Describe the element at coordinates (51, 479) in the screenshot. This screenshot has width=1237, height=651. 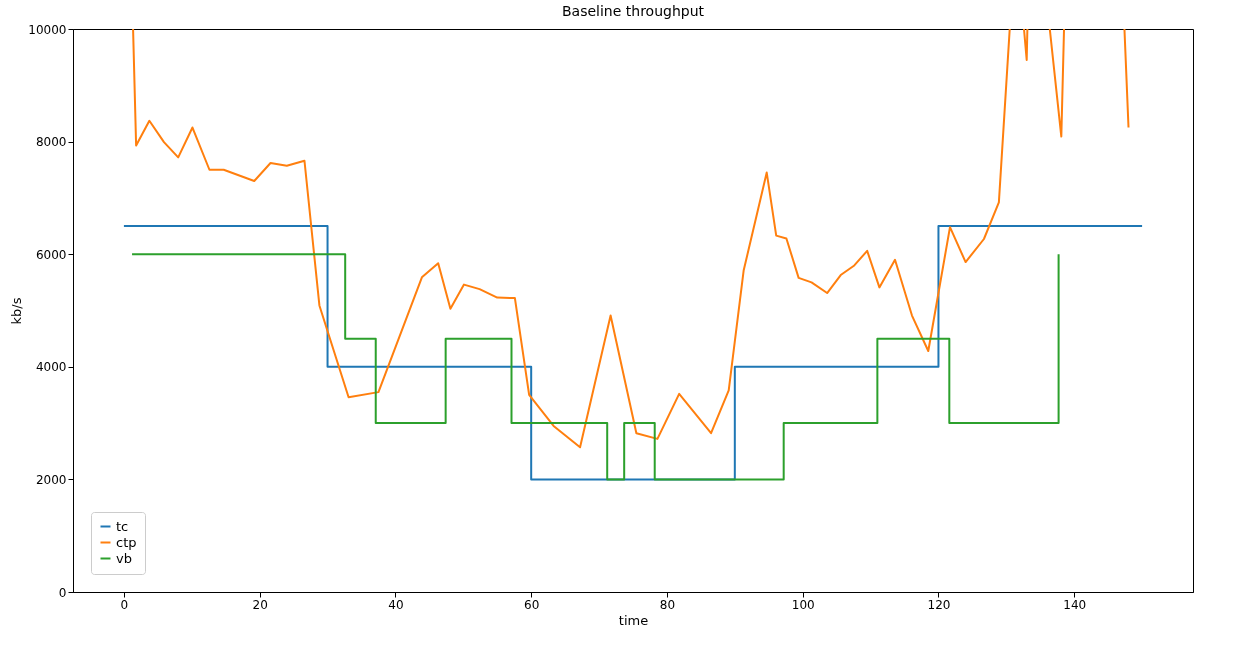
I see `y-tick-label: 2000` at that location.